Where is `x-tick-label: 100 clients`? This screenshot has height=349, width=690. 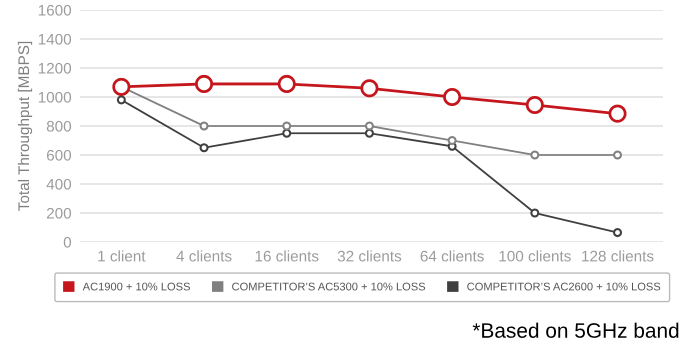
x-tick-label: 100 clients is located at coordinates (535, 256).